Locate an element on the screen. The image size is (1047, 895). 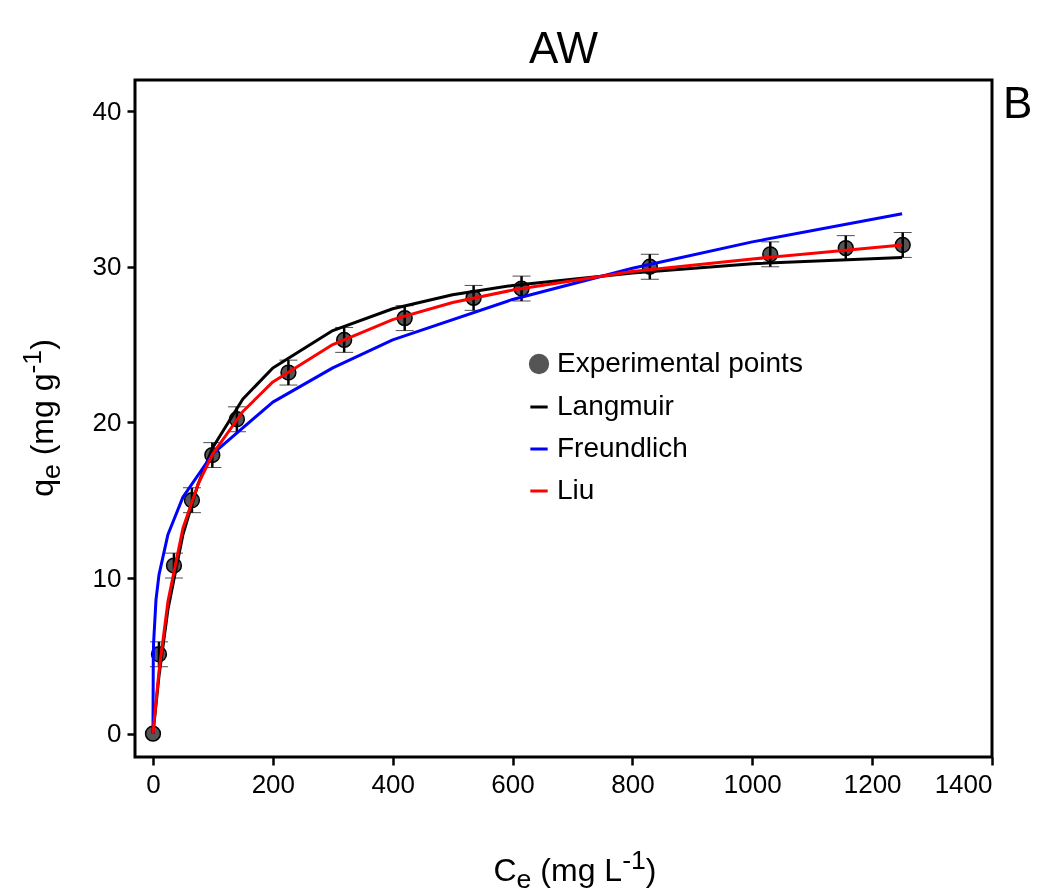
legend-label: Experimental points is located at coordinates (680, 362).